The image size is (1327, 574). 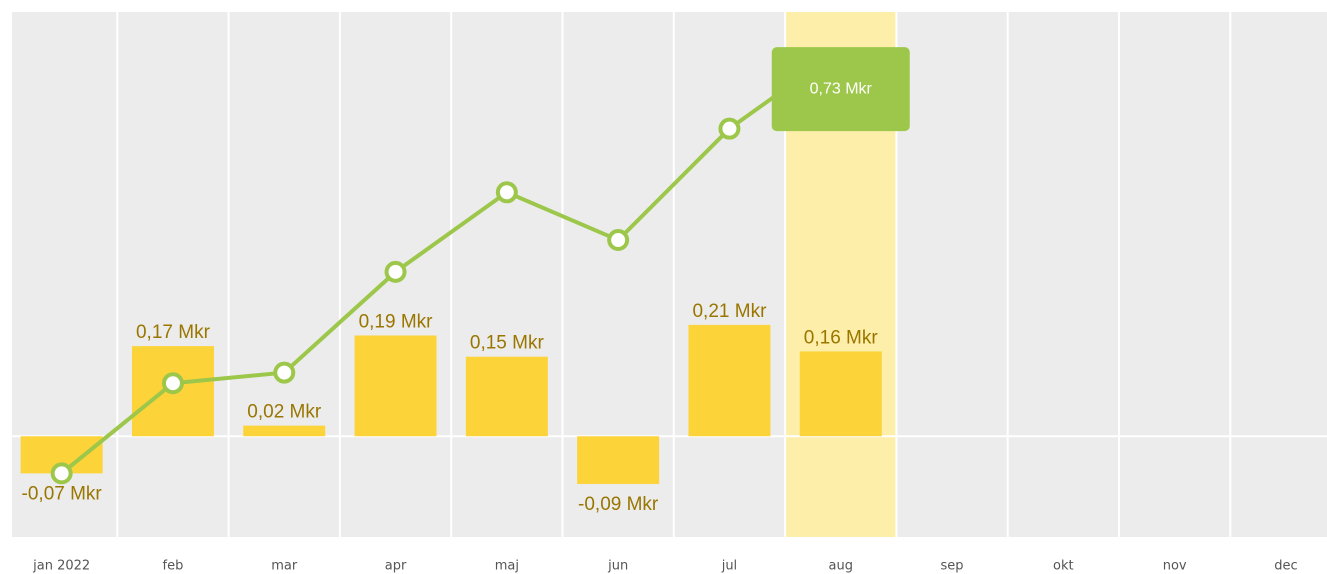 What do you see at coordinates (617, 566) in the screenshot?
I see `x-tick-label: jun` at bounding box center [617, 566].